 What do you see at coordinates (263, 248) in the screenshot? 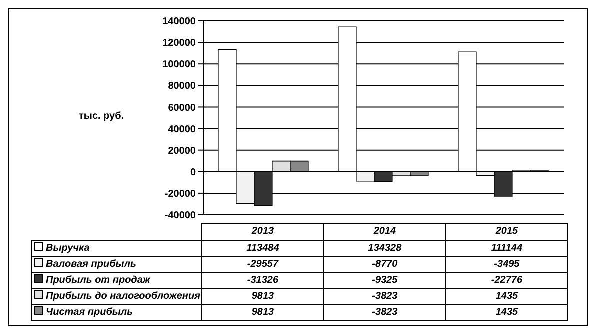
I see `data-label: 113484` at bounding box center [263, 248].